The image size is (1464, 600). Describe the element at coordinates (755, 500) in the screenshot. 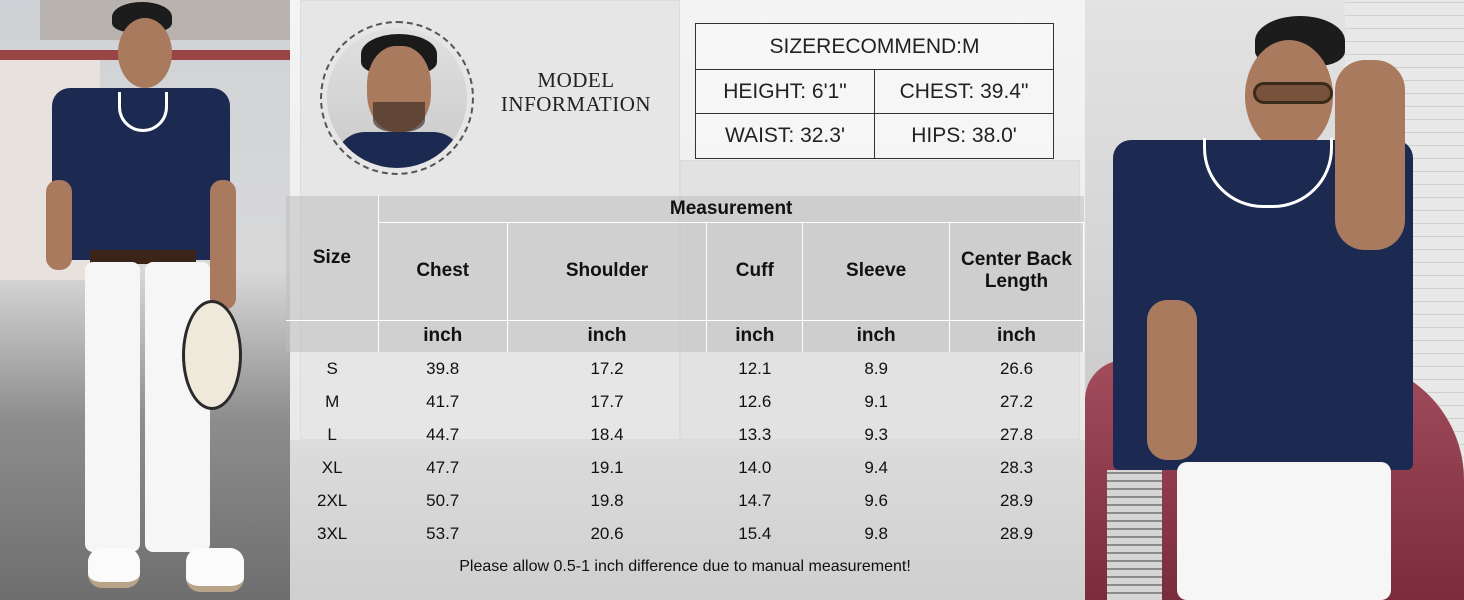

I see `measurement-cell: 14.7` at that location.